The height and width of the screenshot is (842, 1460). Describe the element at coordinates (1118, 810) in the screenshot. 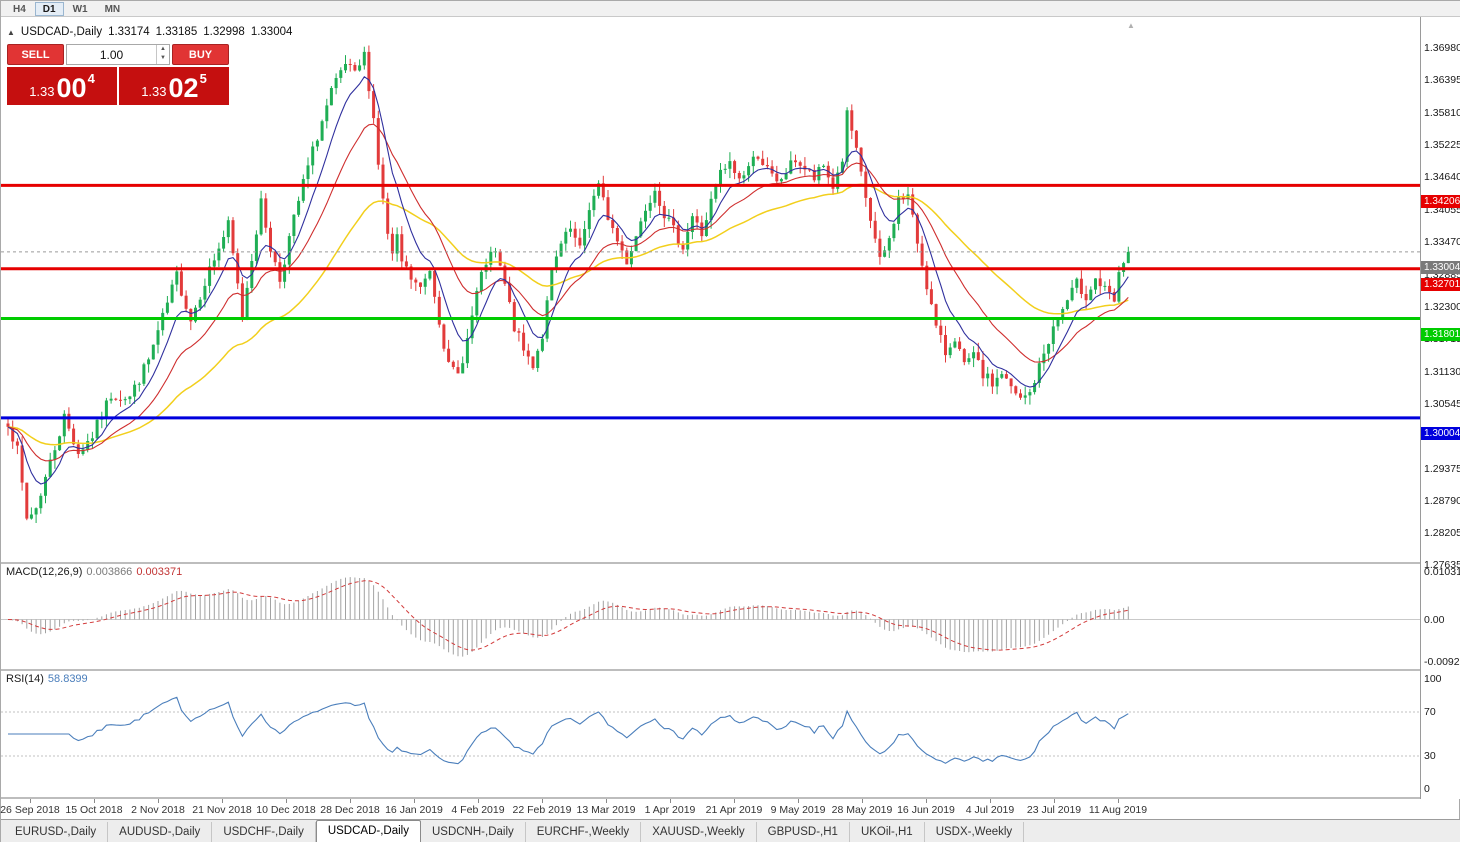

I see `date-label: 11 Aug 2019` at that location.